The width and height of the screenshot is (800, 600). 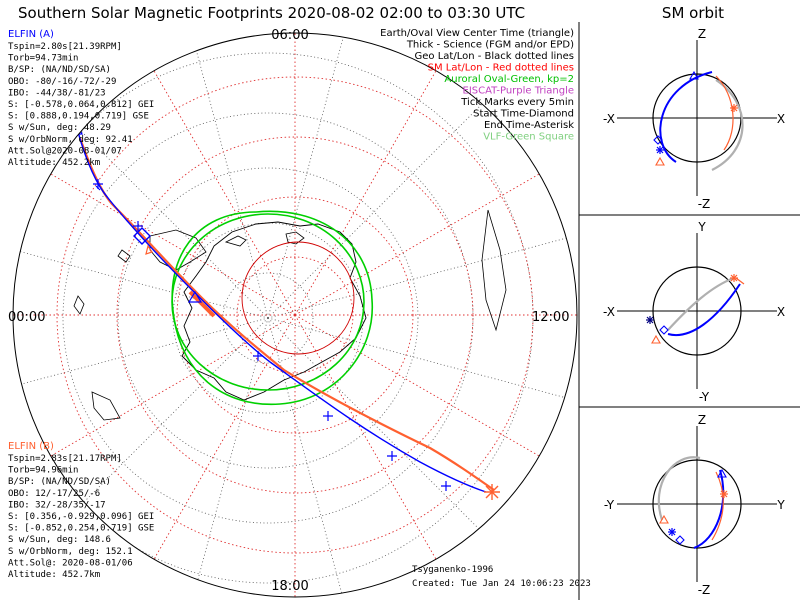 What do you see at coordinates (494, 56) in the screenshot?
I see `legend-entry: Geo Lat/Lon - Black dotted lines` at bounding box center [494, 56].